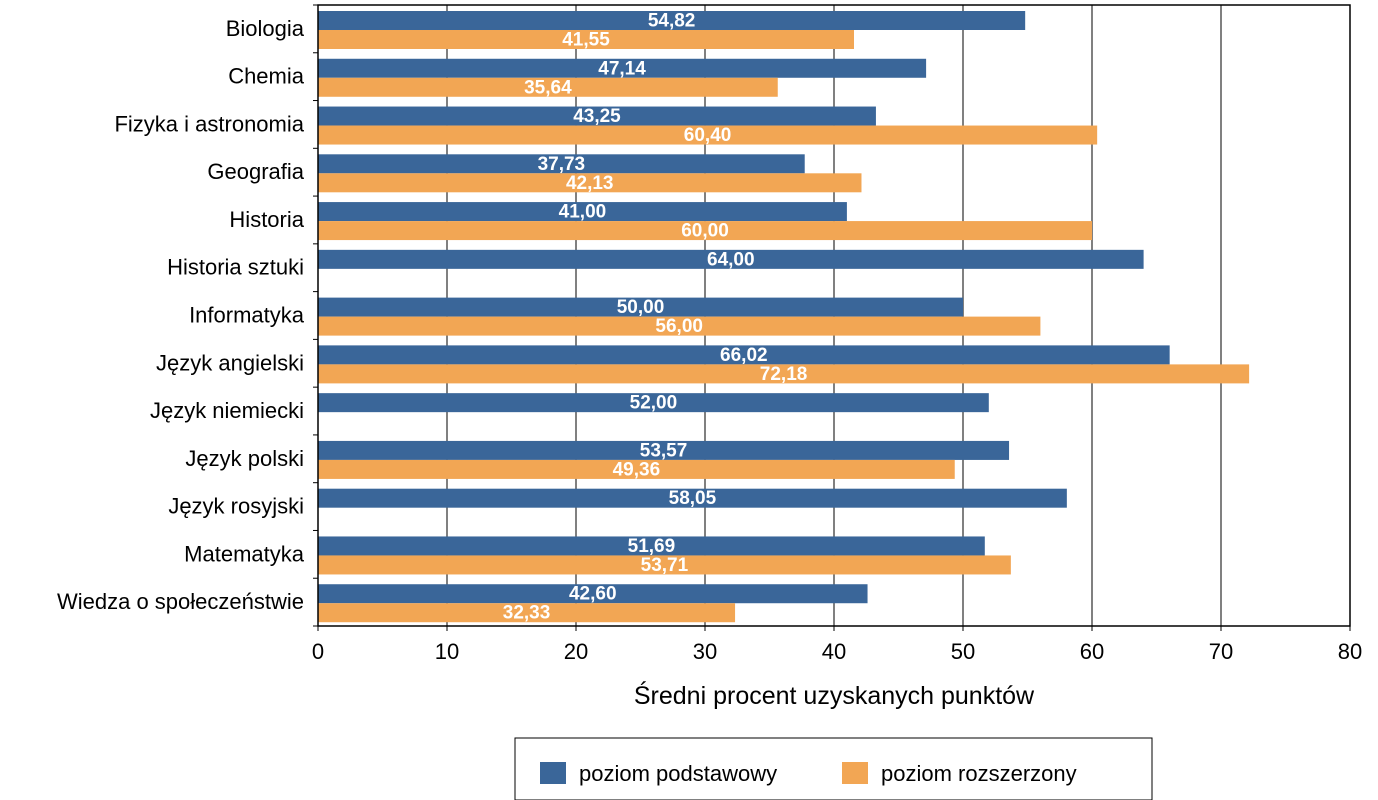 This screenshot has width=1378, height=800. Describe the element at coordinates (979, 773) in the screenshot. I see `legend-label-rozszerzony: poziom rozszerzony` at that location.